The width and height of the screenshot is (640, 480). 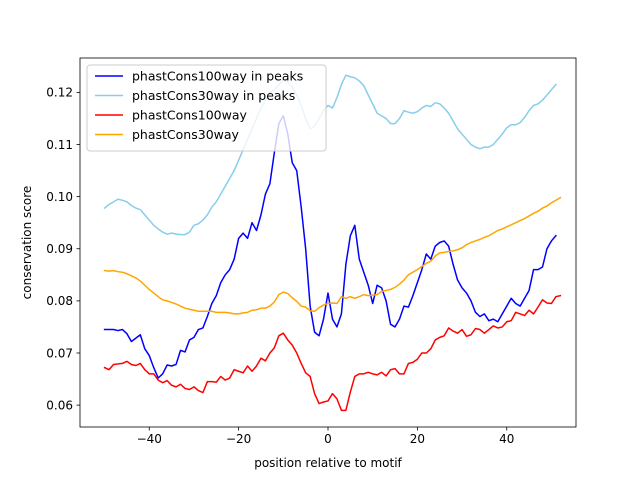 What do you see at coordinates (59, 301) in the screenshot?
I see `y-tick-label: 0.08` at bounding box center [59, 301].